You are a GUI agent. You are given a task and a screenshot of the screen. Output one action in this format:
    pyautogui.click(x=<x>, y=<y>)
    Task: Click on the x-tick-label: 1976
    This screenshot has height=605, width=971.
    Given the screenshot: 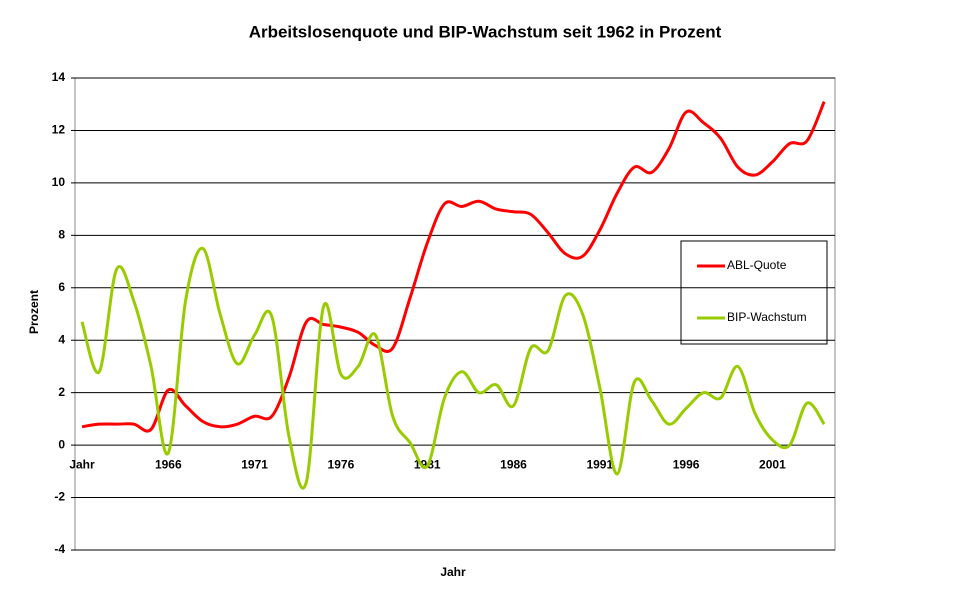 What is the action you would take?
    pyautogui.click(x=341, y=464)
    